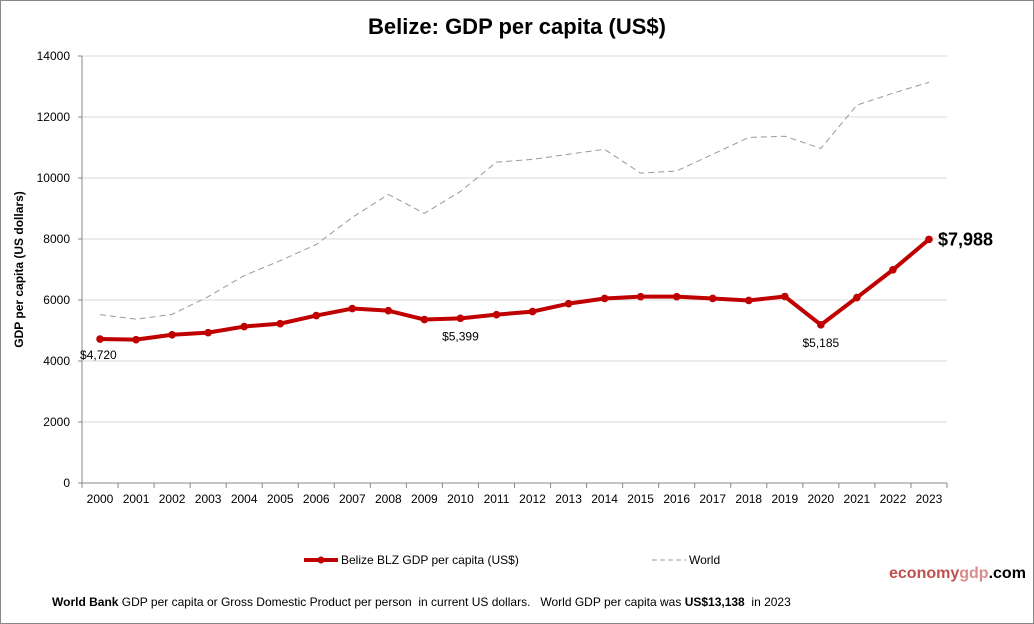 The width and height of the screenshot is (1034, 624). Describe the element at coordinates (316, 499) in the screenshot. I see `x-tick-label: 2006` at that location.